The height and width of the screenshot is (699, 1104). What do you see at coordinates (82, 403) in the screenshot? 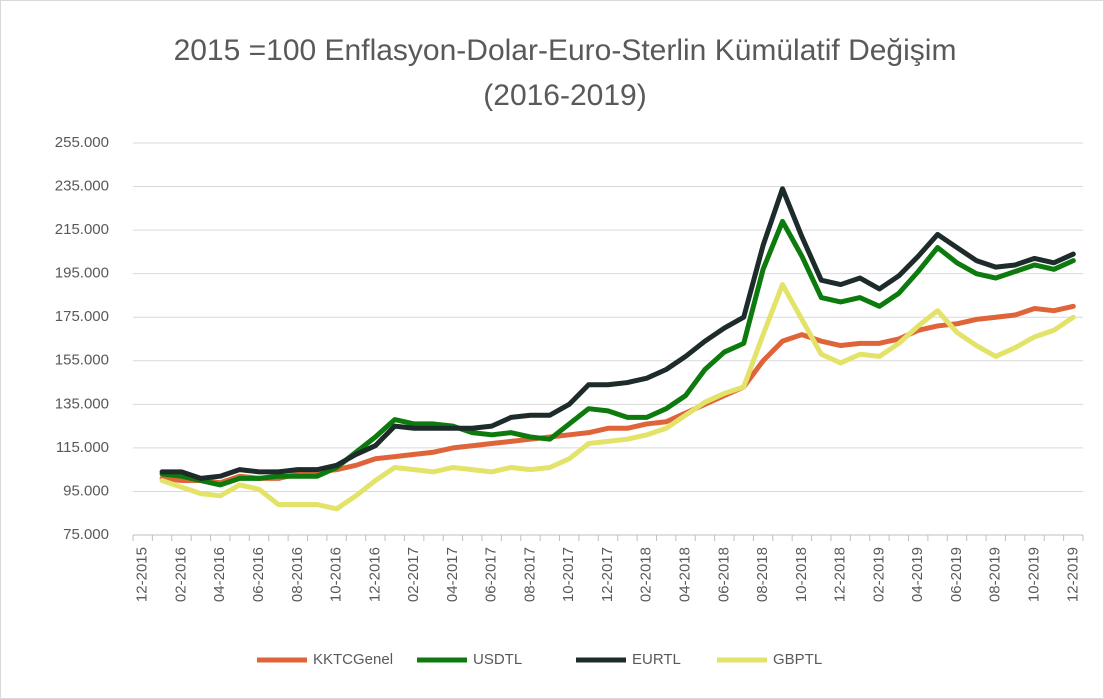
I see `y-tick-label: 135.000` at bounding box center [82, 403].